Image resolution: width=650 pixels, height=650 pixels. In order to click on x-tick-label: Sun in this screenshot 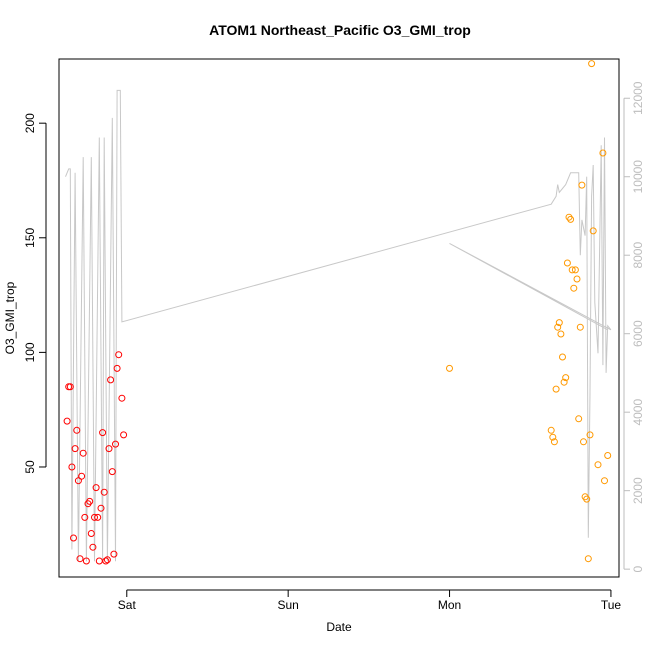, I will do `click(287, 605)`.